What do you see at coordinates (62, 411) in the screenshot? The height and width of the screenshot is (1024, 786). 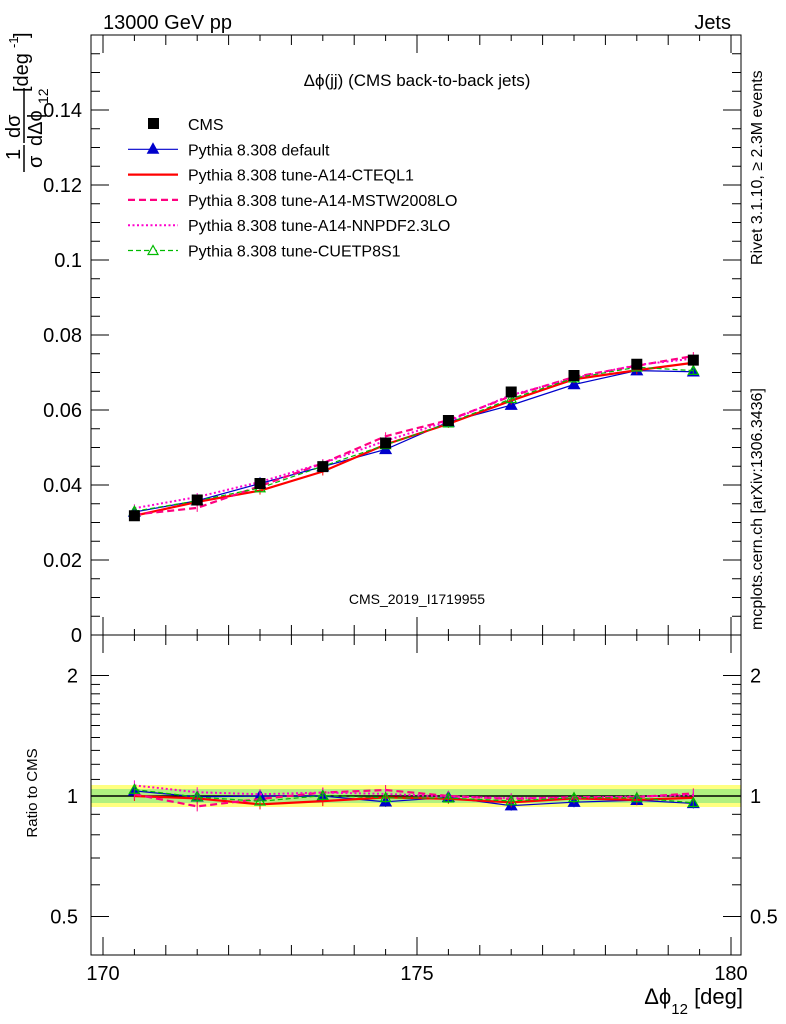 I see `y-tick-label: 0.06` at bounding box center [62, 411].